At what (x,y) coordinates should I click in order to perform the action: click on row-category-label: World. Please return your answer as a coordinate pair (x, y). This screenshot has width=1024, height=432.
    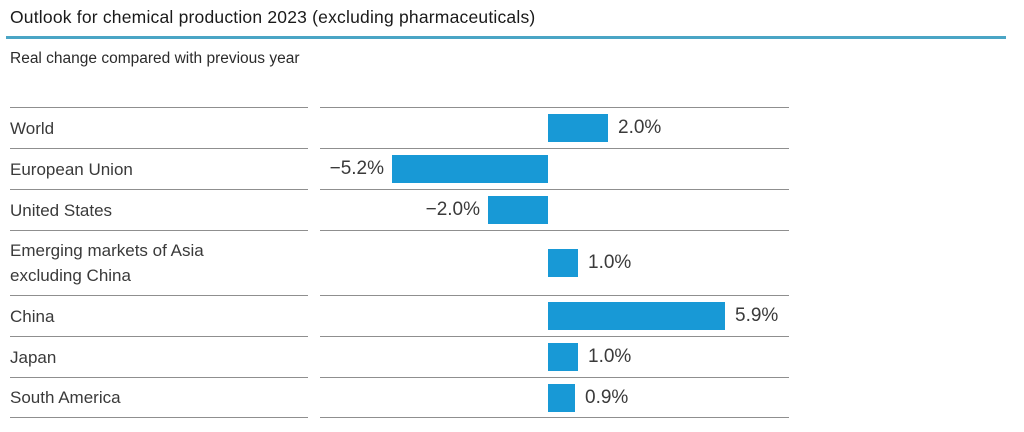
    Looking at the image, I should click on (32, 128).